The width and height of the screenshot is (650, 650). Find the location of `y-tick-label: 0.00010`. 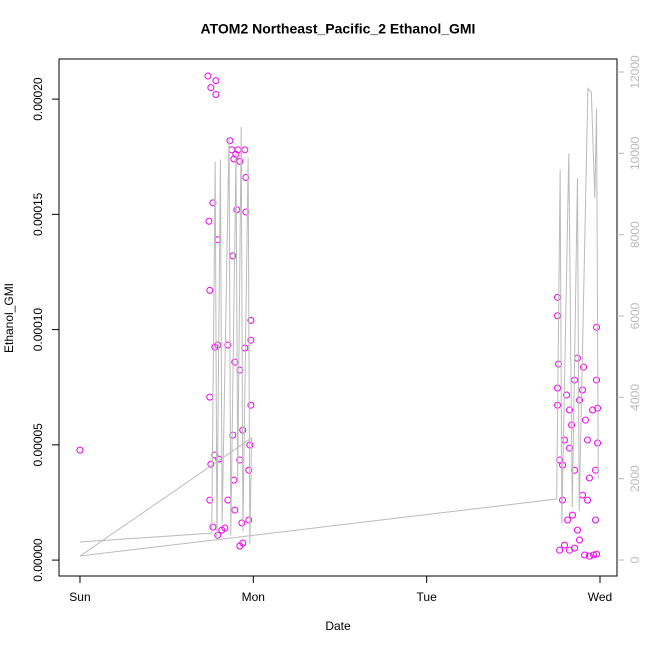

y-tick-label: 0.00010 is located at coordinates (38, 330).